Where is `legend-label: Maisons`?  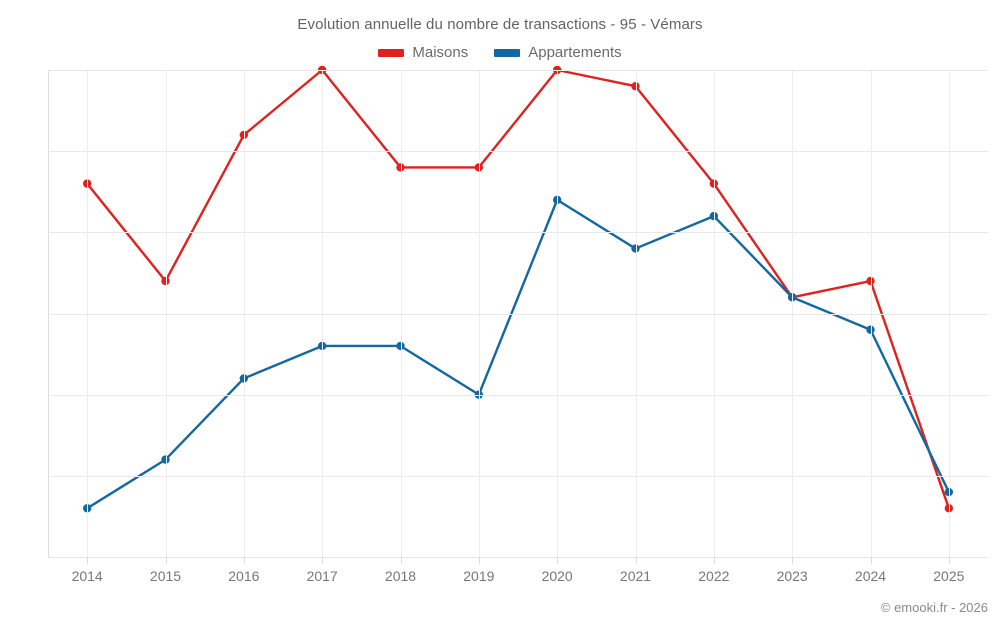 legend-label: Maisons is located at coordinates (440, 52).